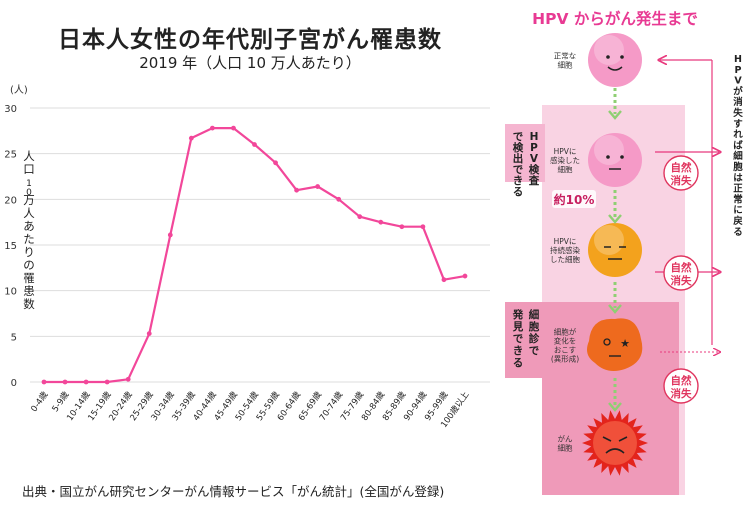 The image size is (750, 505). Describe the element at coordinates (360, 217) in the screenshot. I see `data-point-75-79歳` at that location.